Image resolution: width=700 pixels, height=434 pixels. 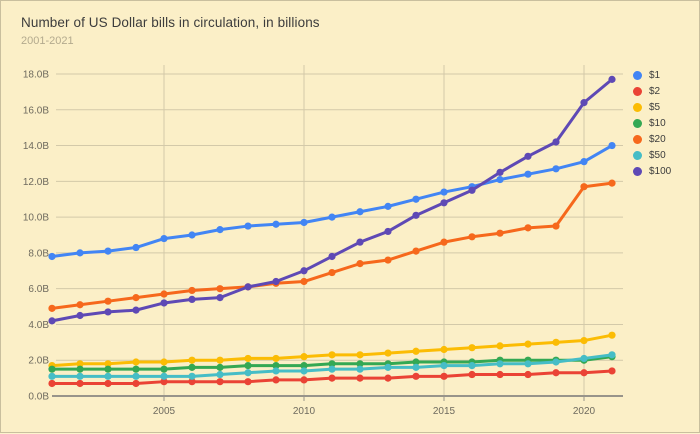 What do you see at coordinates (164, 411) in the screenshot?
I see `x-tick-label: 2005` at bounding box center [164, 411].